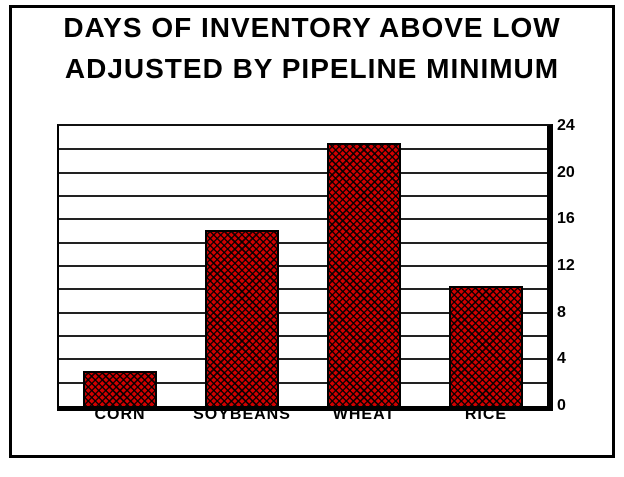 Image resolution: width=624 pixels, height=477 pixels. I want to click on chart-title-line1: DAYS OF INVENTORY ABOVE LOW, so click(312, 27).